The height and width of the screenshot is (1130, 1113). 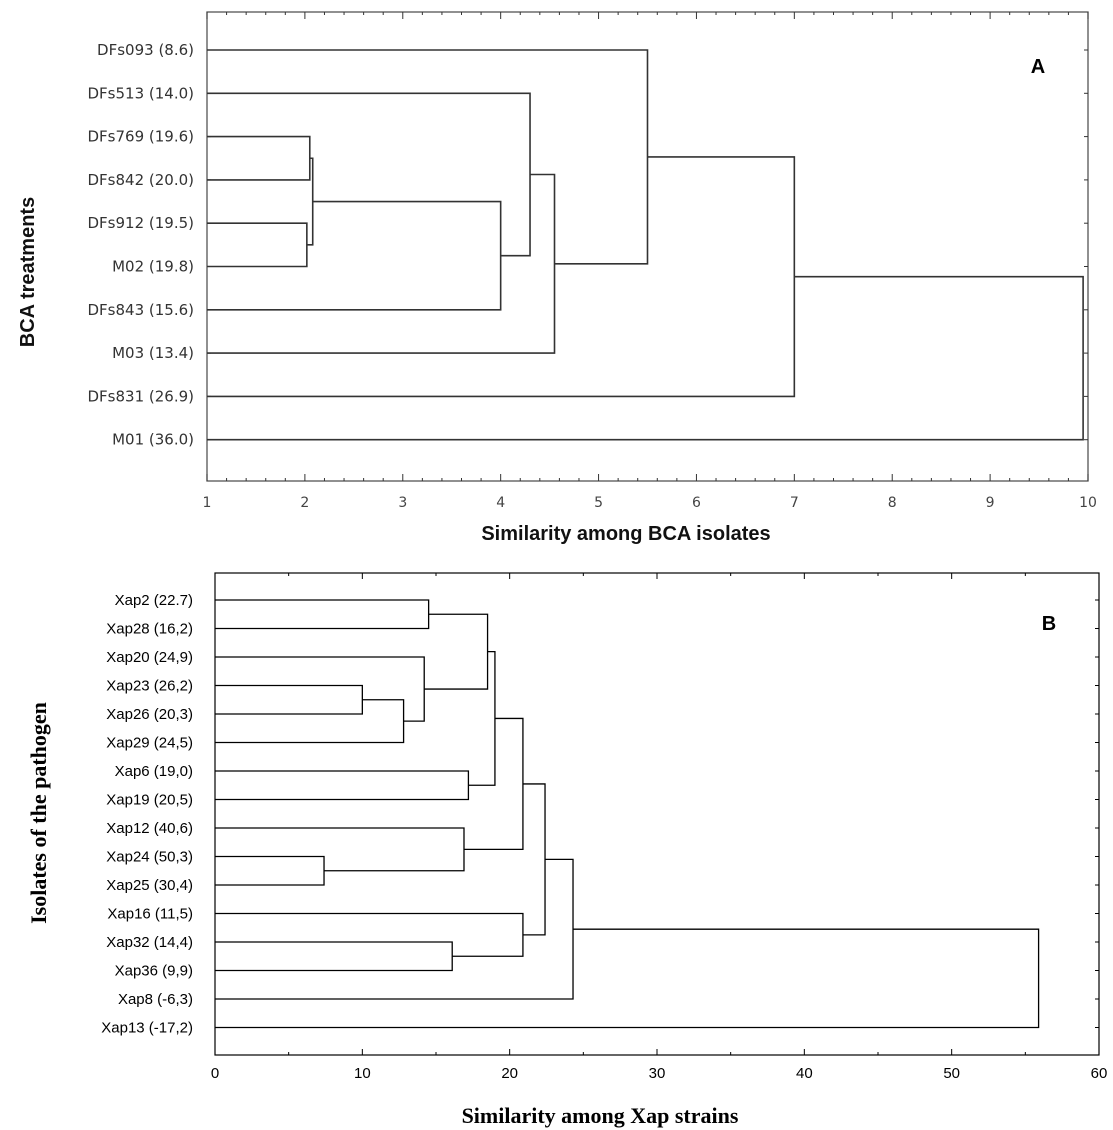 What do you see at coordinates (155, 999) in the screenshot?
I see `leaf-label: Xap8 (-6,3)` at bounding box center [155, 999].